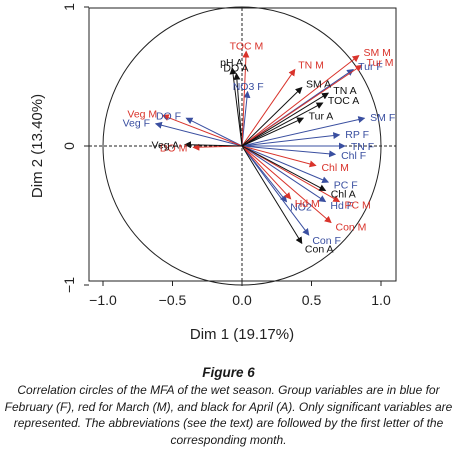 The image size is (457, 460). I want to click on vector-label: PC F, so click(346, 185).